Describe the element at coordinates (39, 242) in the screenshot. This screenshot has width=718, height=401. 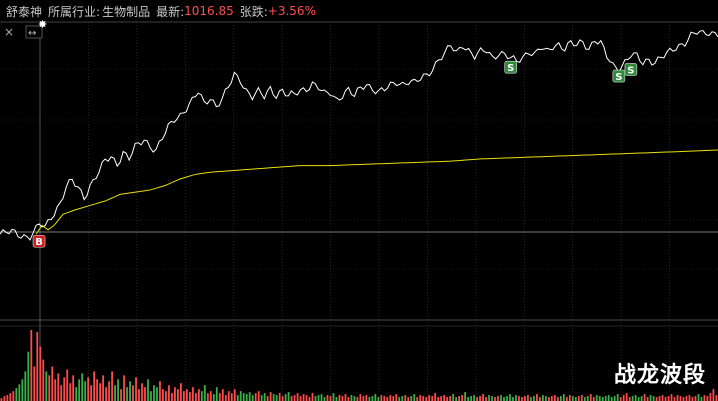
I see `marker-label: B` at that location.